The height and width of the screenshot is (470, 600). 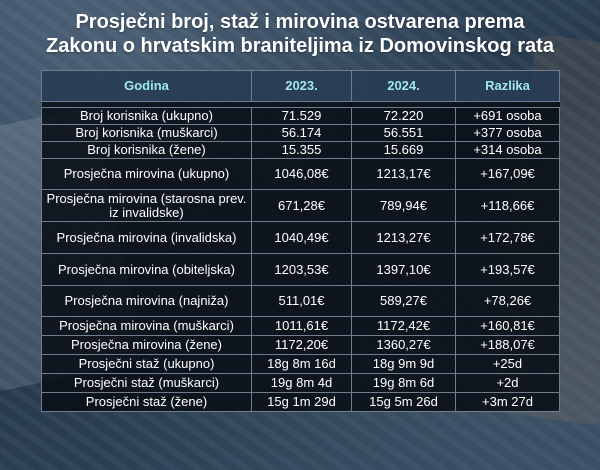 I want to click on row-label: Prosječna mirovina (invalidska), so click(x=146, y=237).